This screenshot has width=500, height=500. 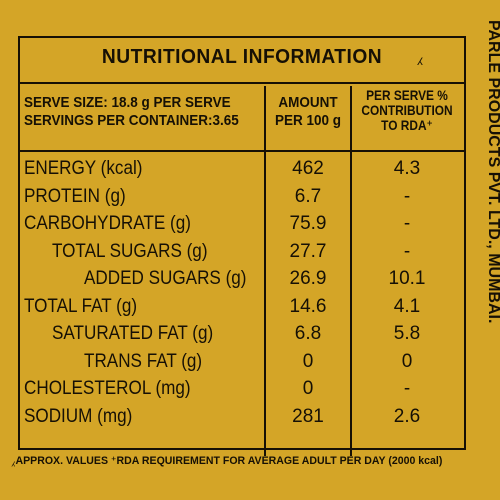 What do you see at coordinates (308, 251) in the screenshot?
I see `nutrient-amount: 27.7` at bounding box center [308, 251].